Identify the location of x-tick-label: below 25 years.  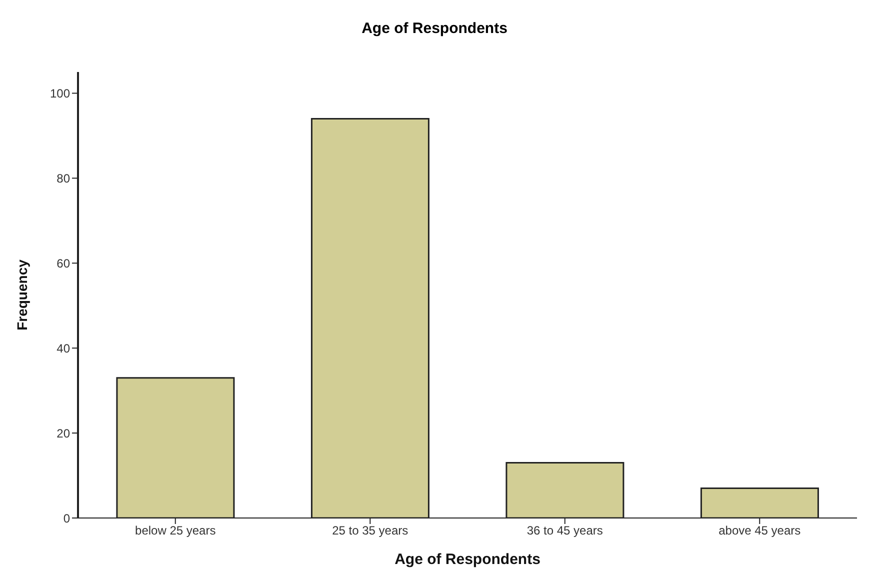
(175, 531).